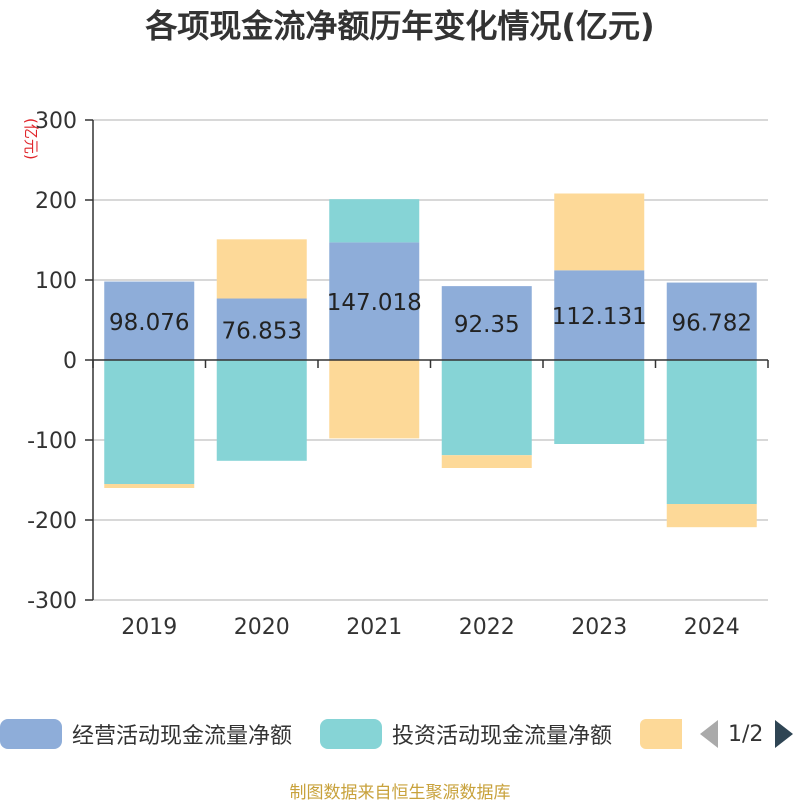 Image resolution: width=800 pixels, height=803 pixels. What do you see at coordinates (52, 521) in the screenshot?
I see `y-tick-label: -200` at bounding box center [52, 521].